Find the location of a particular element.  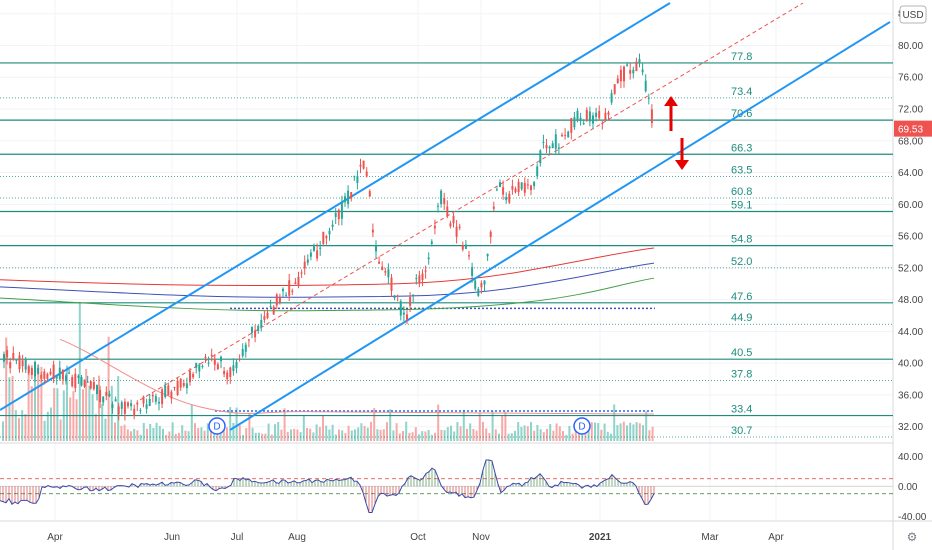

fib-level-label: 54.8 is located at coordinates (741, 240).